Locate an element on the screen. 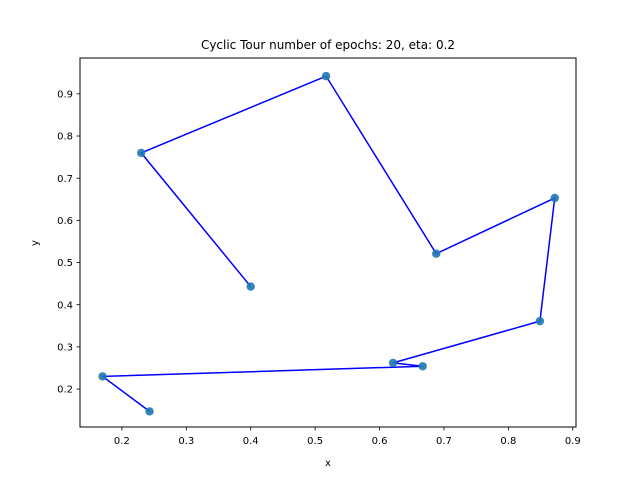 This screenshot has width=640, height=480. y-tick-label-0: 0.2 is located at coordinates (65, 390).